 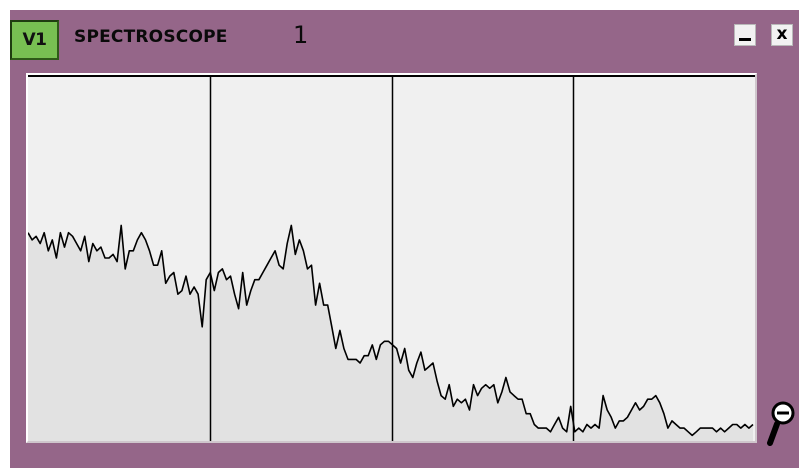 I want to click on title-bar: V1 SPECTROSCOPE 1 x, so click(x=404, y=36).